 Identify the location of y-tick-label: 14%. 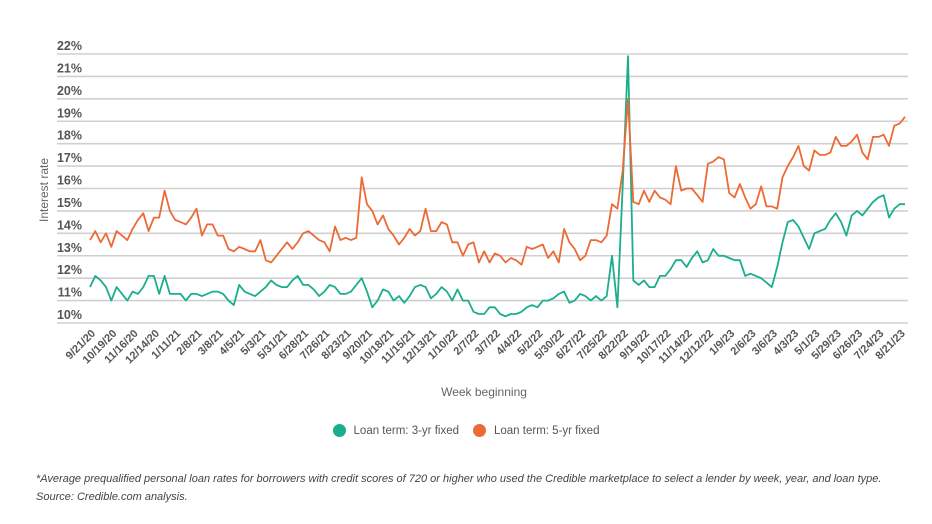
(69, 225).